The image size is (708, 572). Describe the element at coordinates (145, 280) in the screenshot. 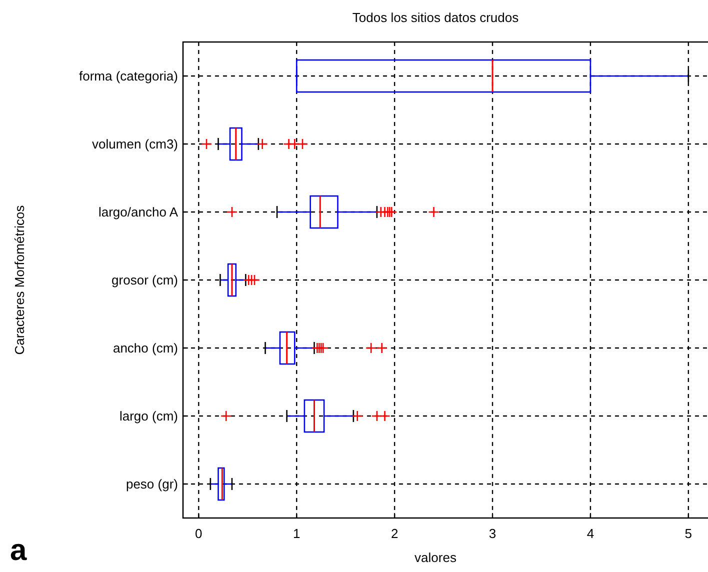

I see `y-tick-label: grosor (cm)` at that location.